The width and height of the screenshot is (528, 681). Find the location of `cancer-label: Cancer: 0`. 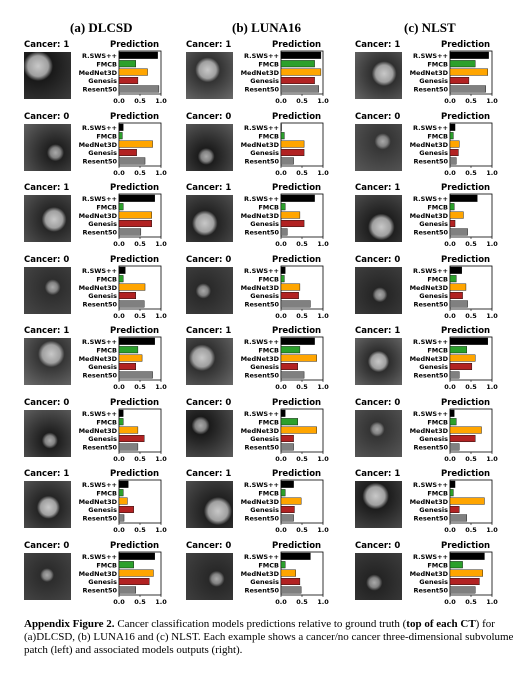

cancer-label: Cancer: 0 is located at coordinates (377, 546).